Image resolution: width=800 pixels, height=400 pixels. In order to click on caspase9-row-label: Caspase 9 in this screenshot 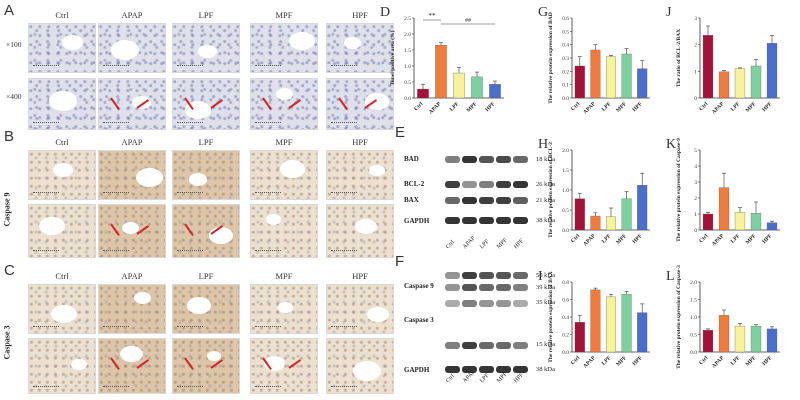, I will do `click(7, 209)`.